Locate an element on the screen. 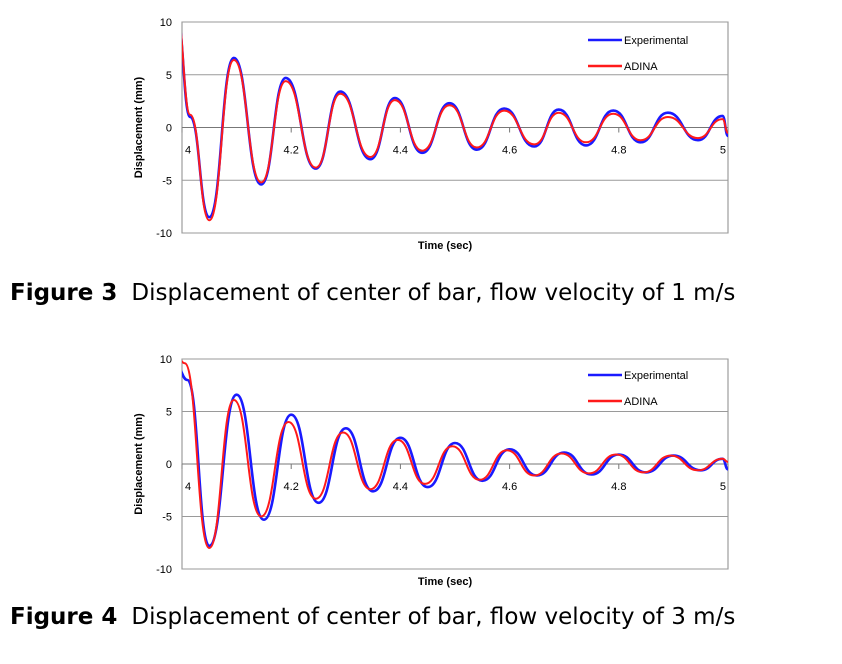 Image resolution: width=842 pixels, height=664 pixels. figure-3-label: Figure 3 is located at coordinates (64, 293).